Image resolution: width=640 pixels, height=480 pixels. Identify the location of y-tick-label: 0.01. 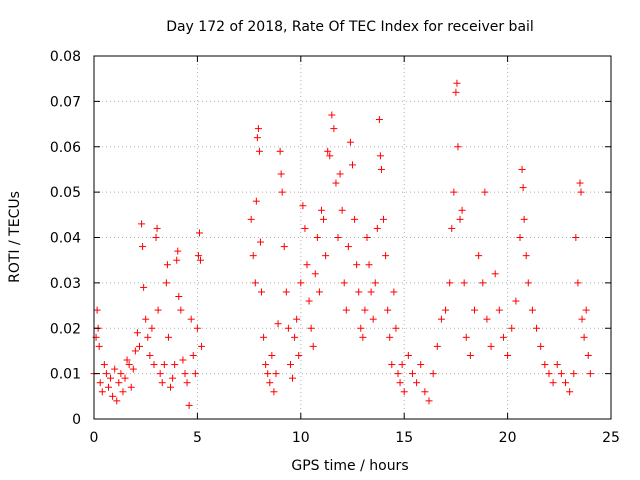
(65, 375).